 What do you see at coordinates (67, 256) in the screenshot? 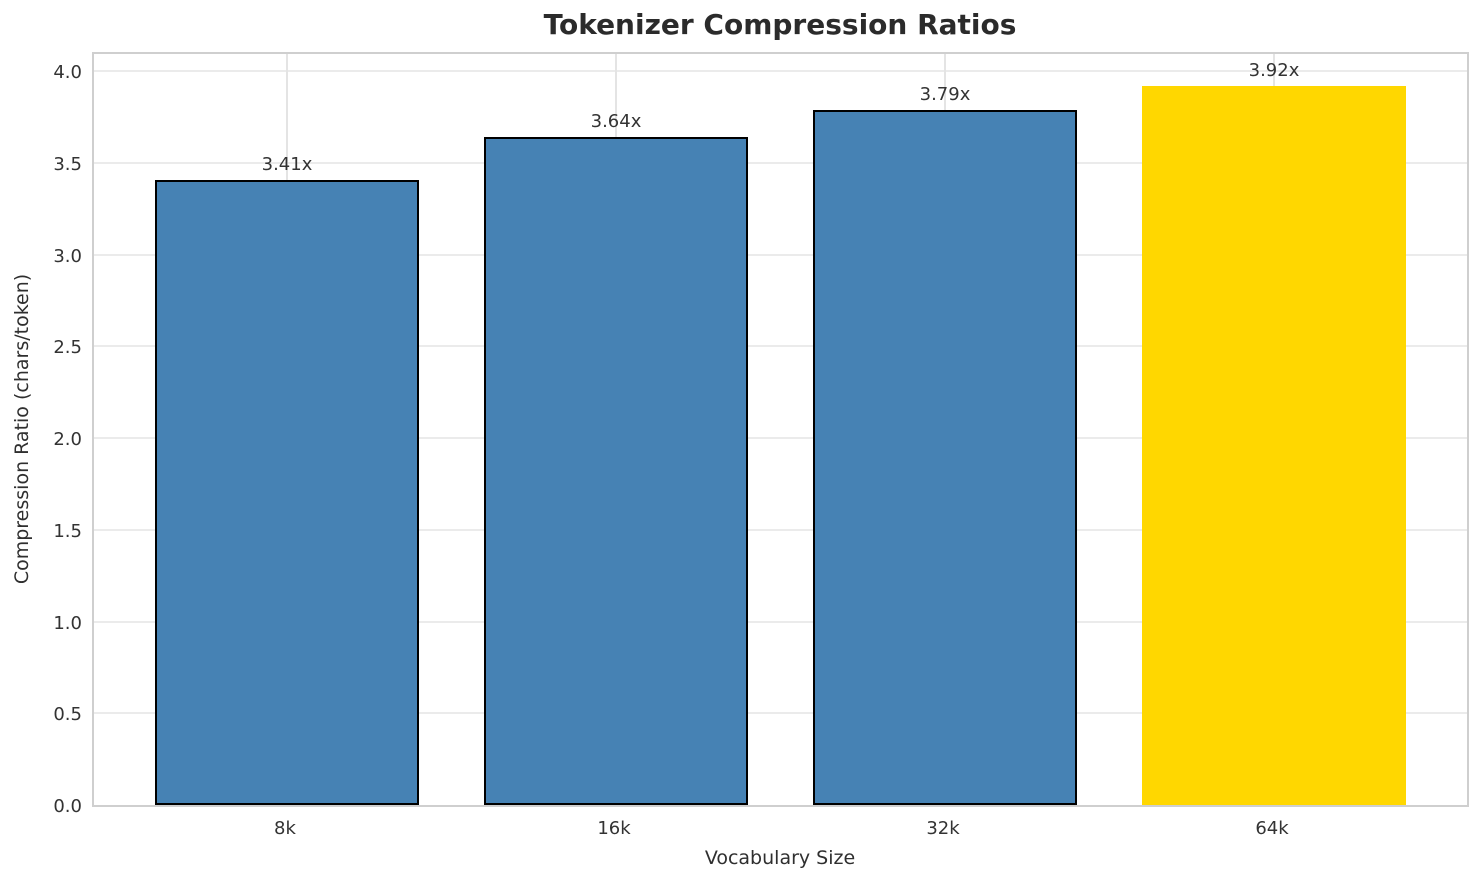
I see `y-tick-label: 3.0` at bounding box center [67, 256].